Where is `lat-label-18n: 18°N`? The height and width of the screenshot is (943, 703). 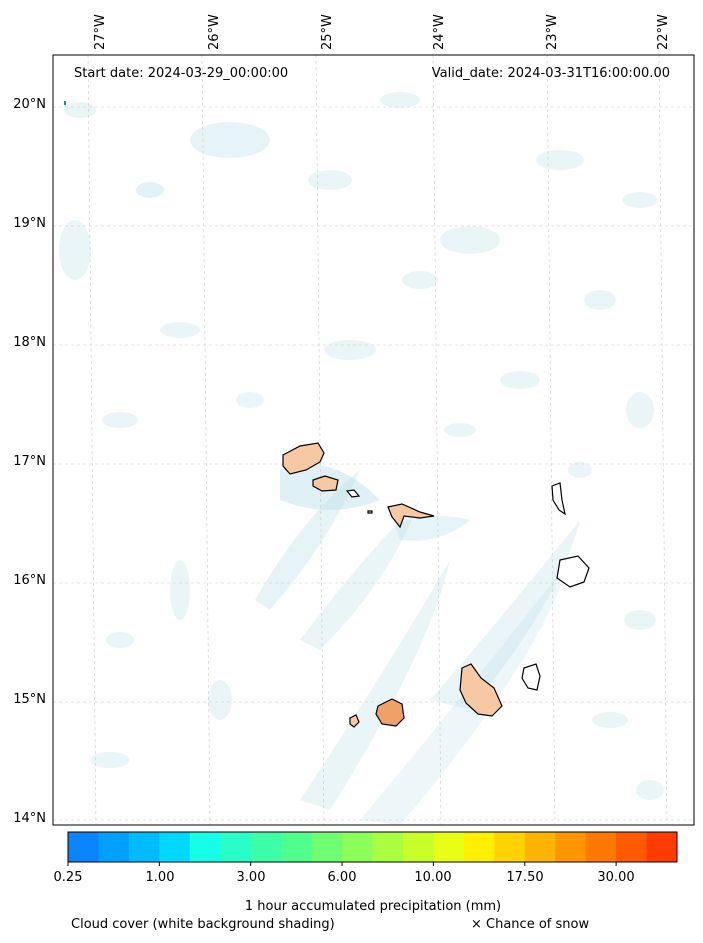 lat-label-18n: 18°N is located at coordinates (29, 342).